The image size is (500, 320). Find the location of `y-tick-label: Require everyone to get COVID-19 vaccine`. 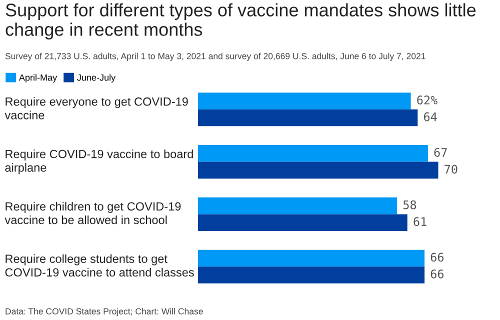

y-tick-label: Require everyone to get COVID-19 vaccine is located at coordinates (96, 108).